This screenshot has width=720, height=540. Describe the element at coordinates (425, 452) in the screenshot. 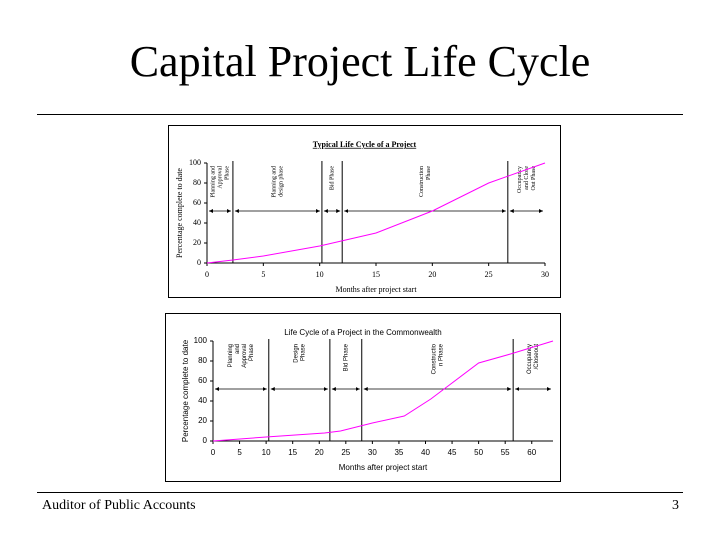

I see `x-tick-label: 40` at that location.